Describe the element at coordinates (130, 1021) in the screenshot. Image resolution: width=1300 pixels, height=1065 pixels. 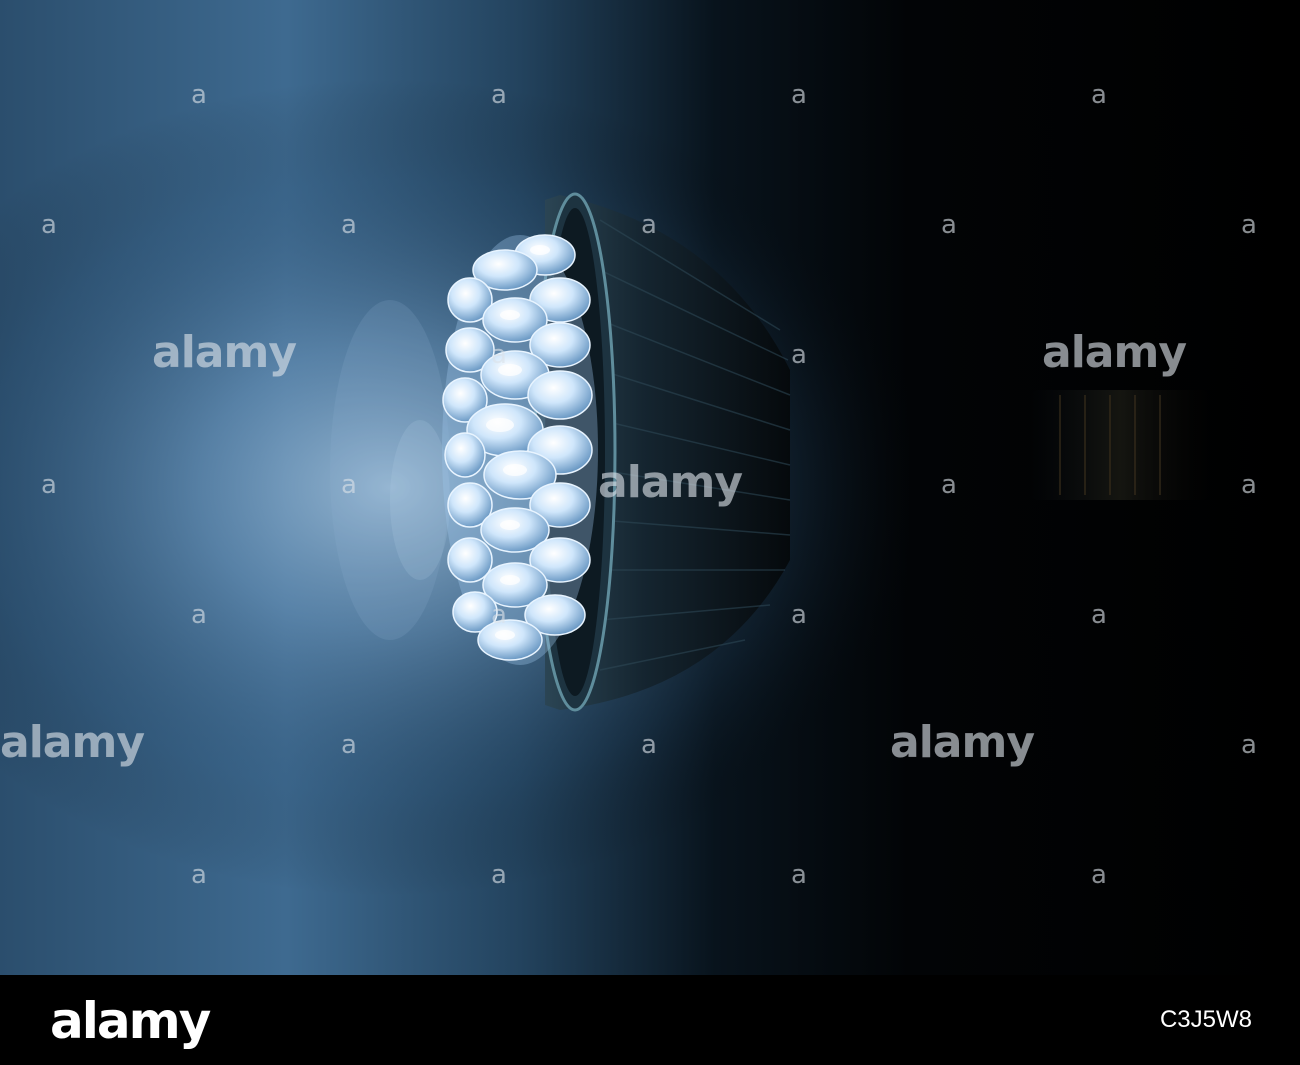
I see `alamy-logo: alamy` at that location.